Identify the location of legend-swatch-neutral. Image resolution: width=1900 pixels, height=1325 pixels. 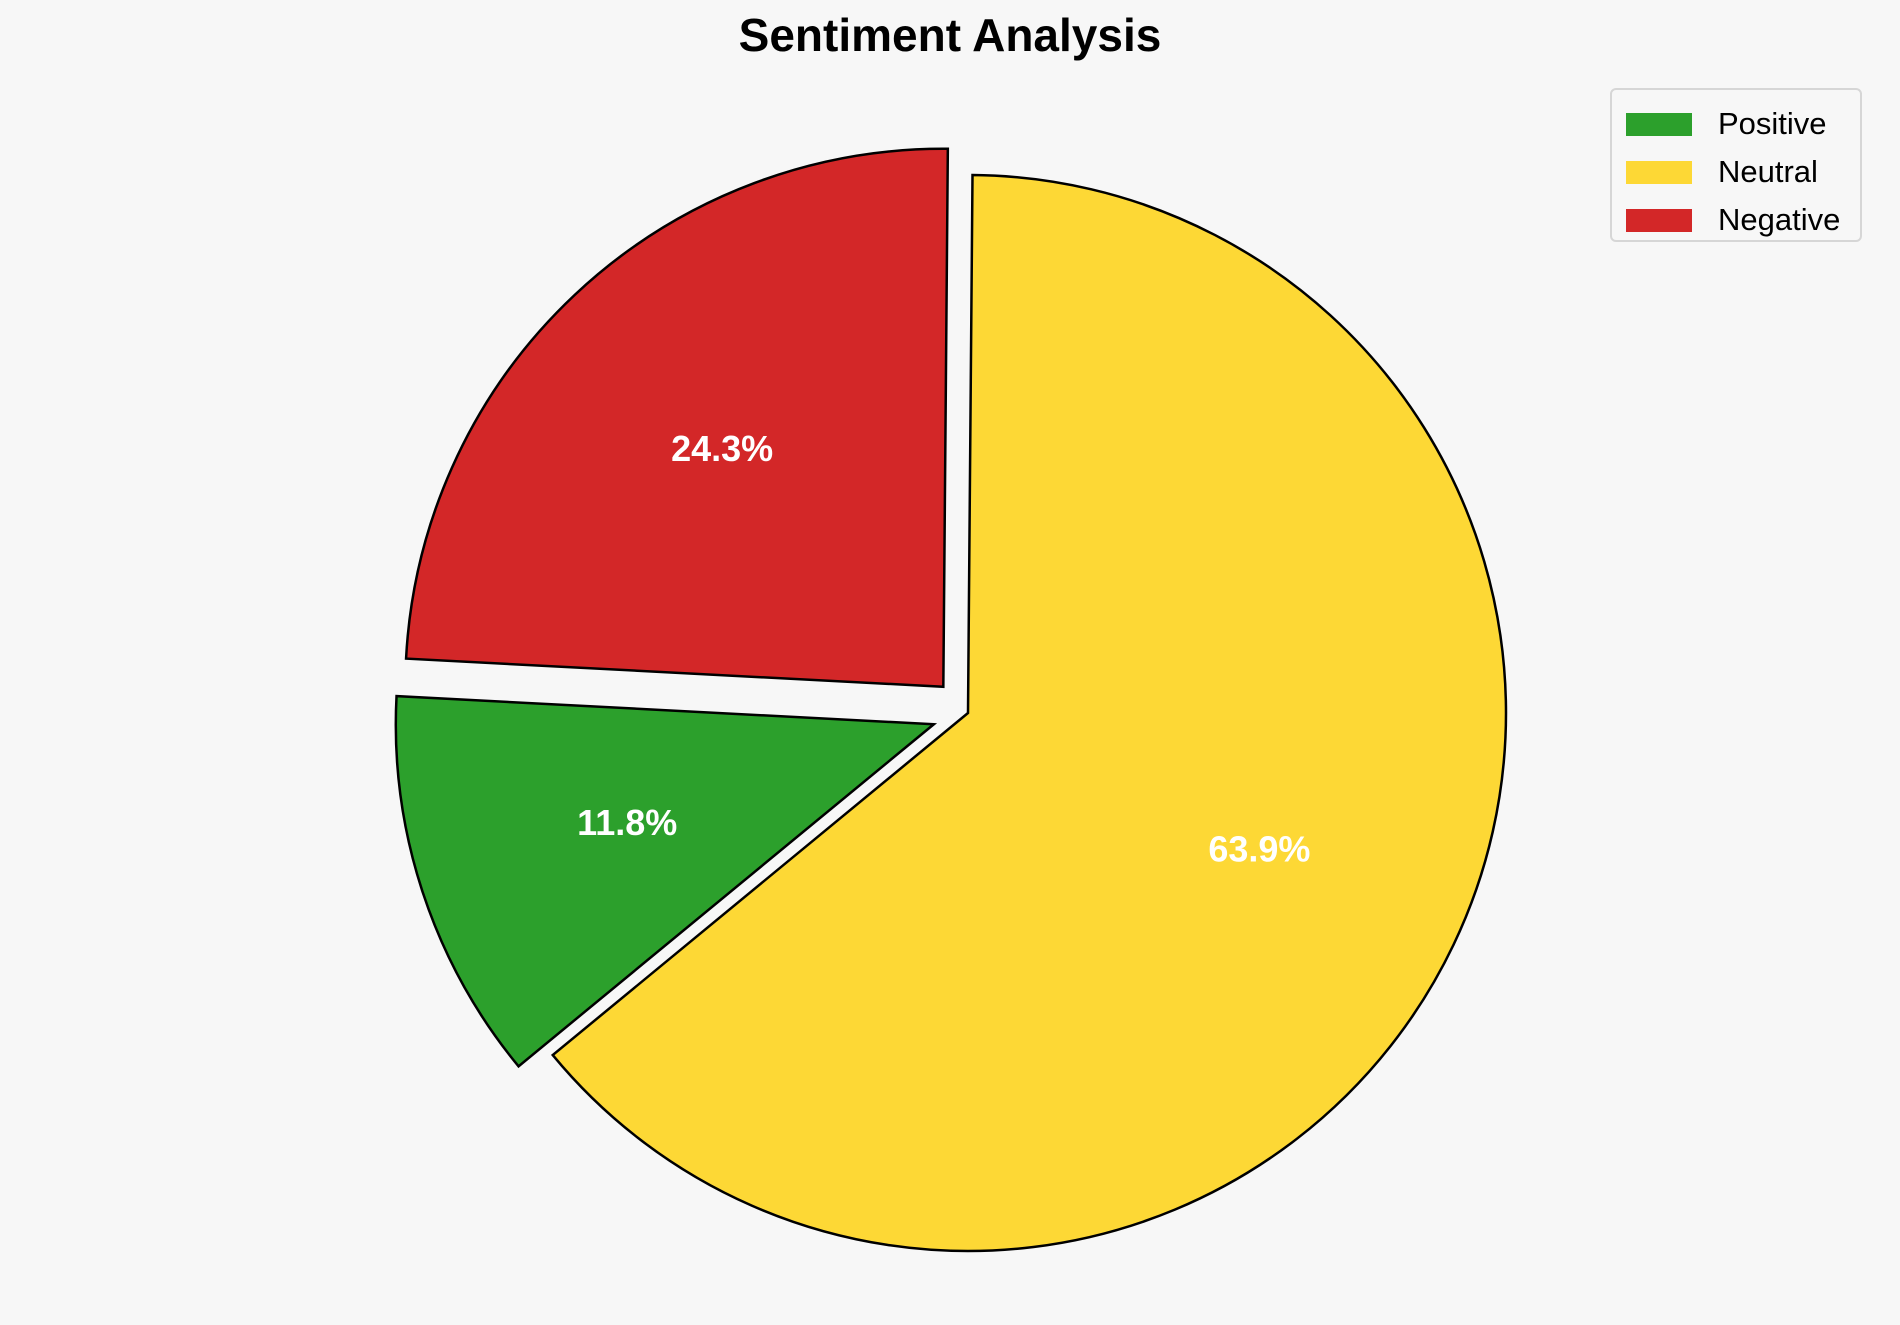
(1659, 172).